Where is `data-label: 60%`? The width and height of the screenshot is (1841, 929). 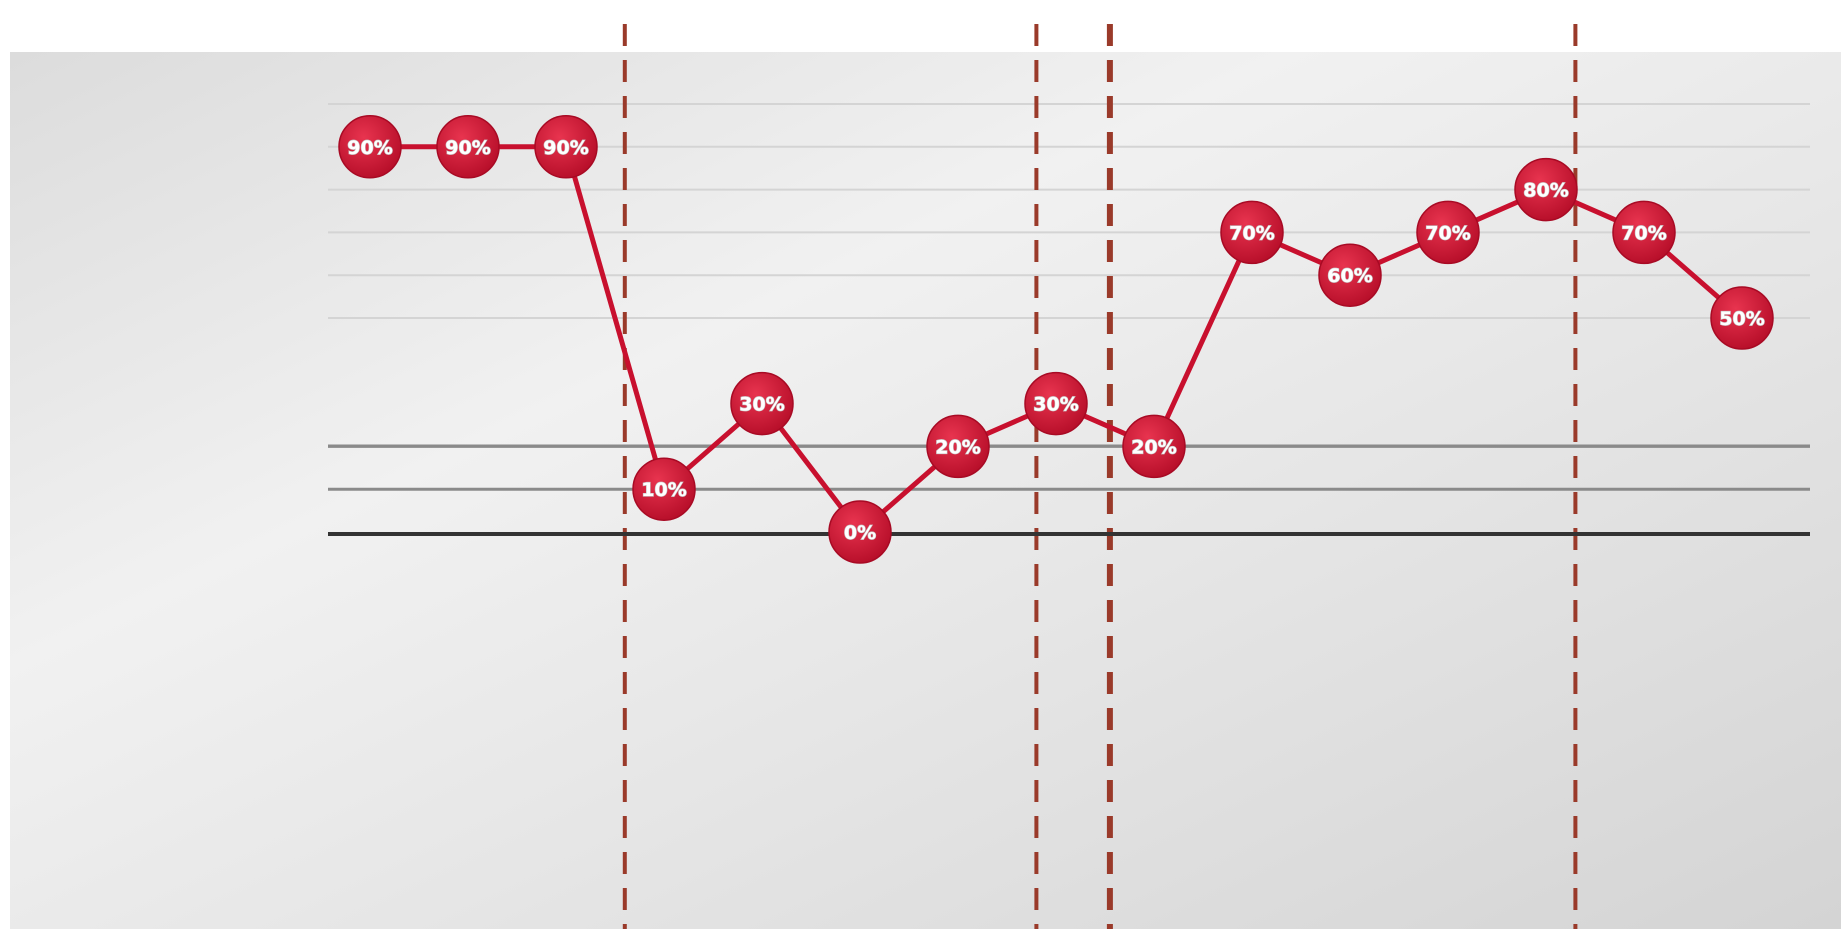 data-label: 60% is located at coordinates (1349, 276).